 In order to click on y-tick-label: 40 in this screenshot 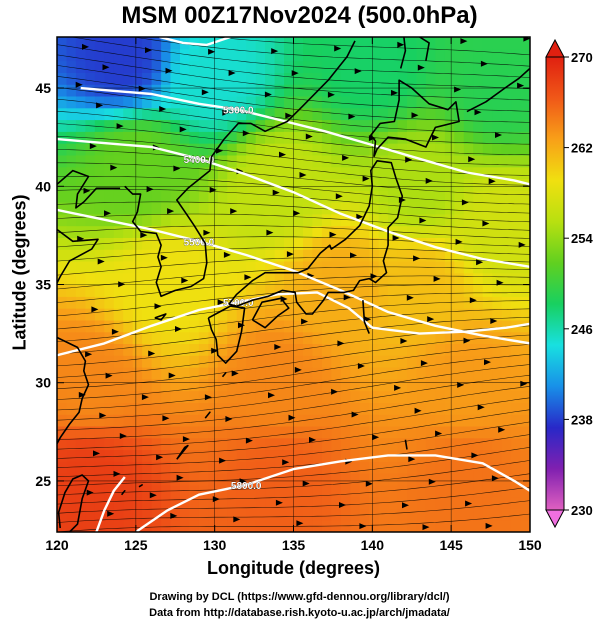, I will do `click(43, 186)`.